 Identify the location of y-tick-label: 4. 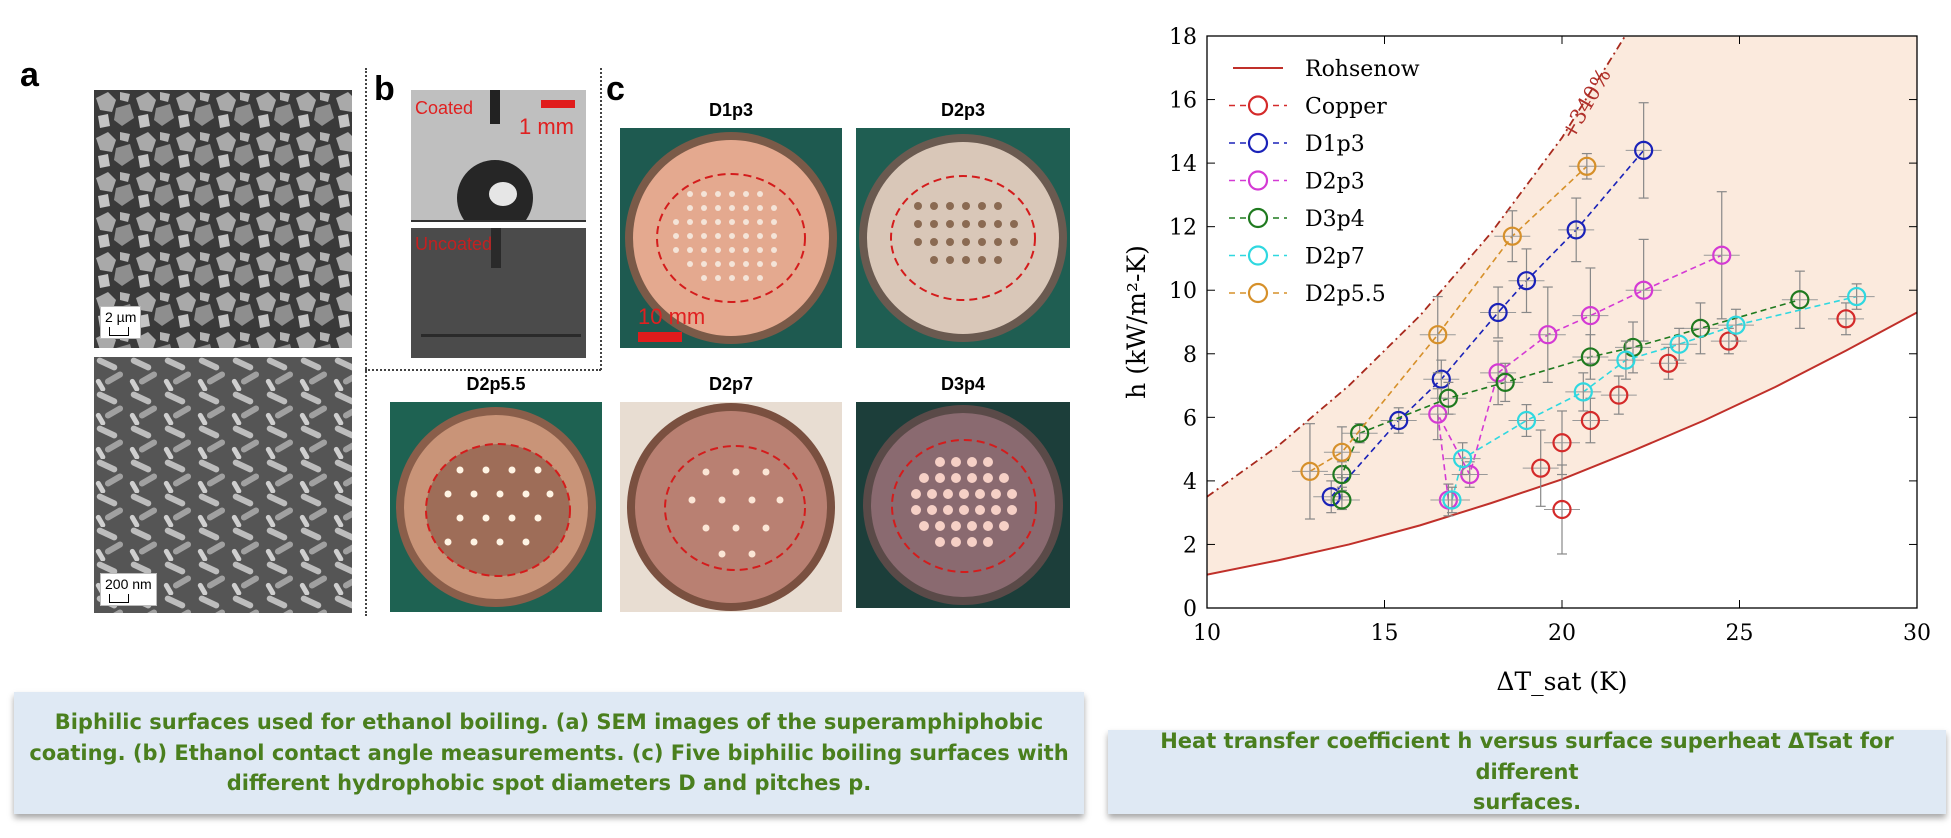
(1190, 482).